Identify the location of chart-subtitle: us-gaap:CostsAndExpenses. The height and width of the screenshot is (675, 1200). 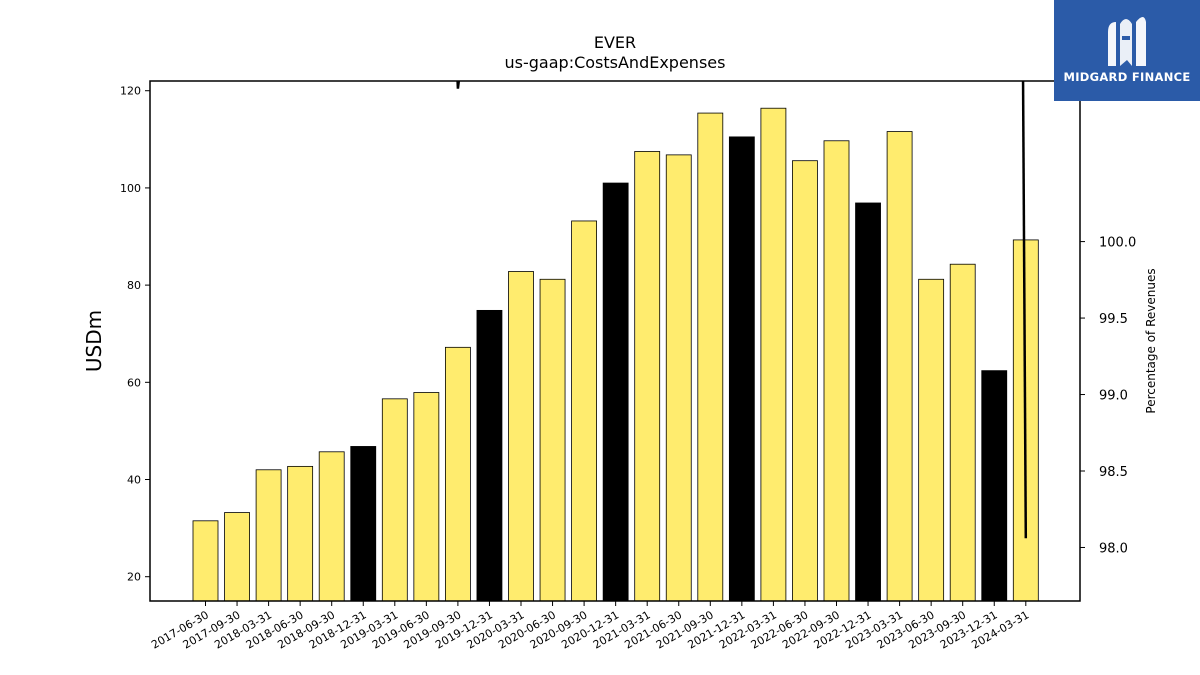
(615, 62).